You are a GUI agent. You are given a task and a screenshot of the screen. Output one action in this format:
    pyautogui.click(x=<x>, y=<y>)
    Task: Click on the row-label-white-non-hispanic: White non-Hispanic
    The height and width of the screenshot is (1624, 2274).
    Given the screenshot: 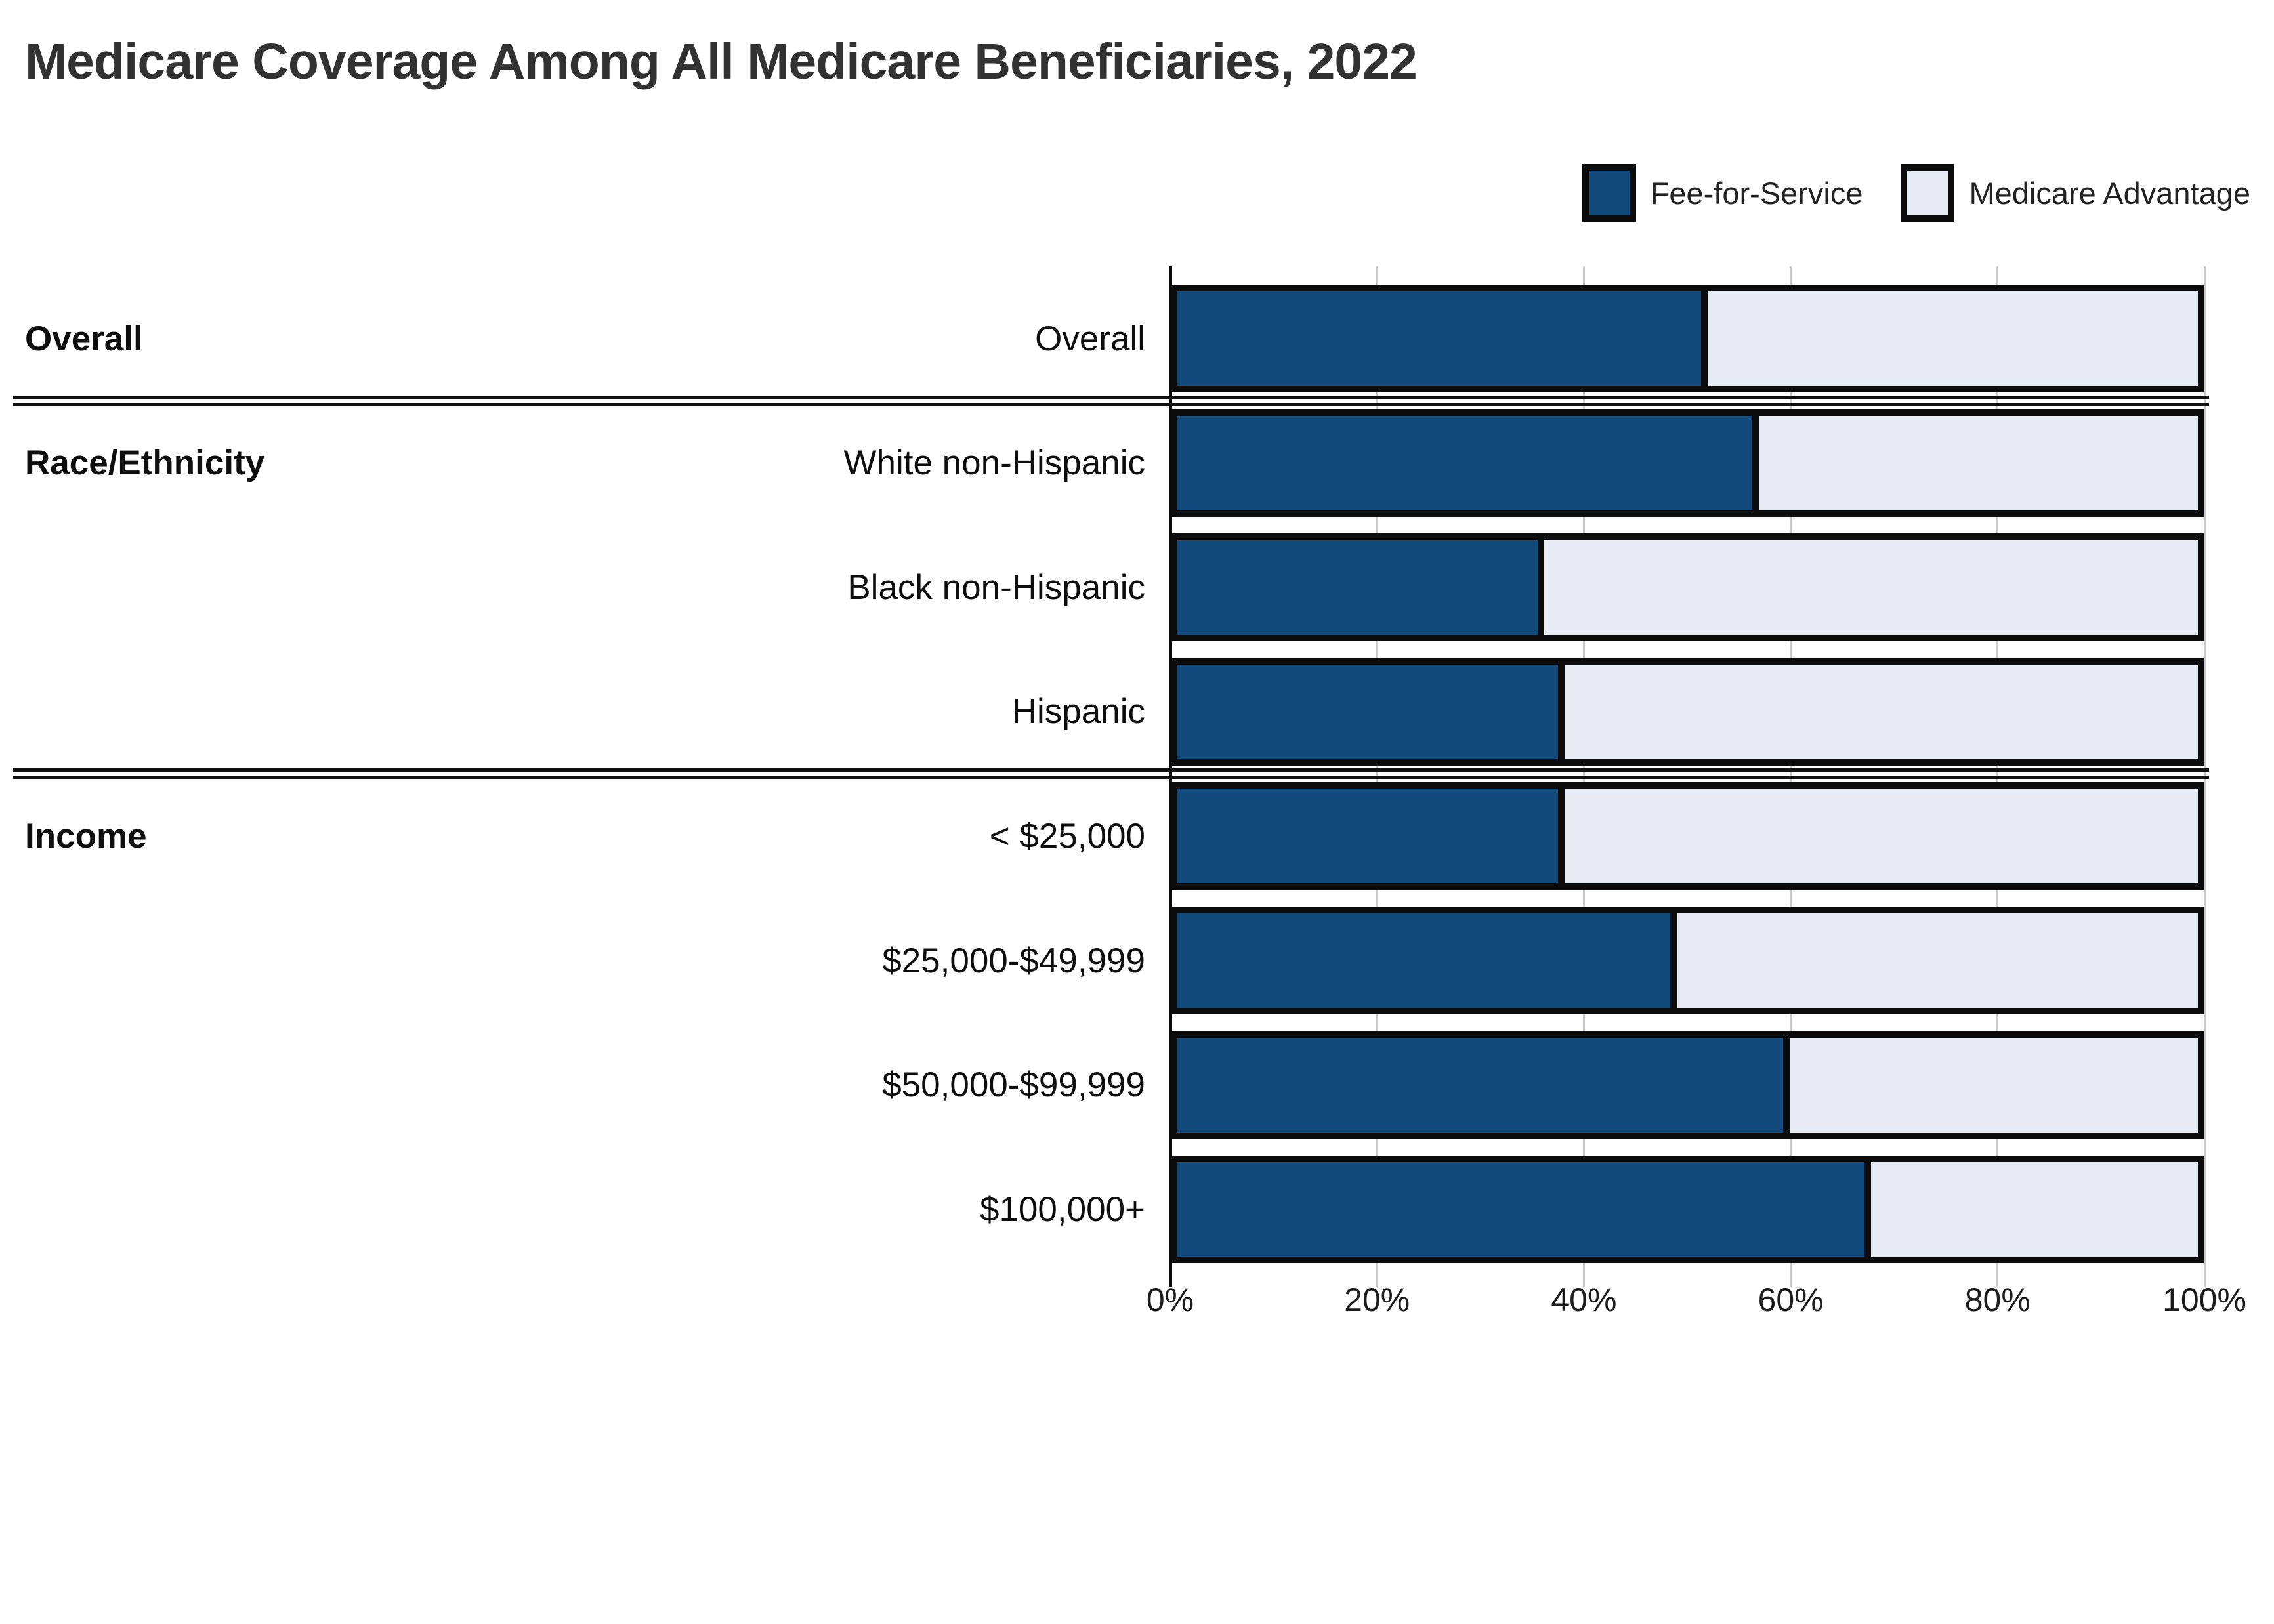 What is the action you would take?
    pyautogui.click(x=994, y=464)
    